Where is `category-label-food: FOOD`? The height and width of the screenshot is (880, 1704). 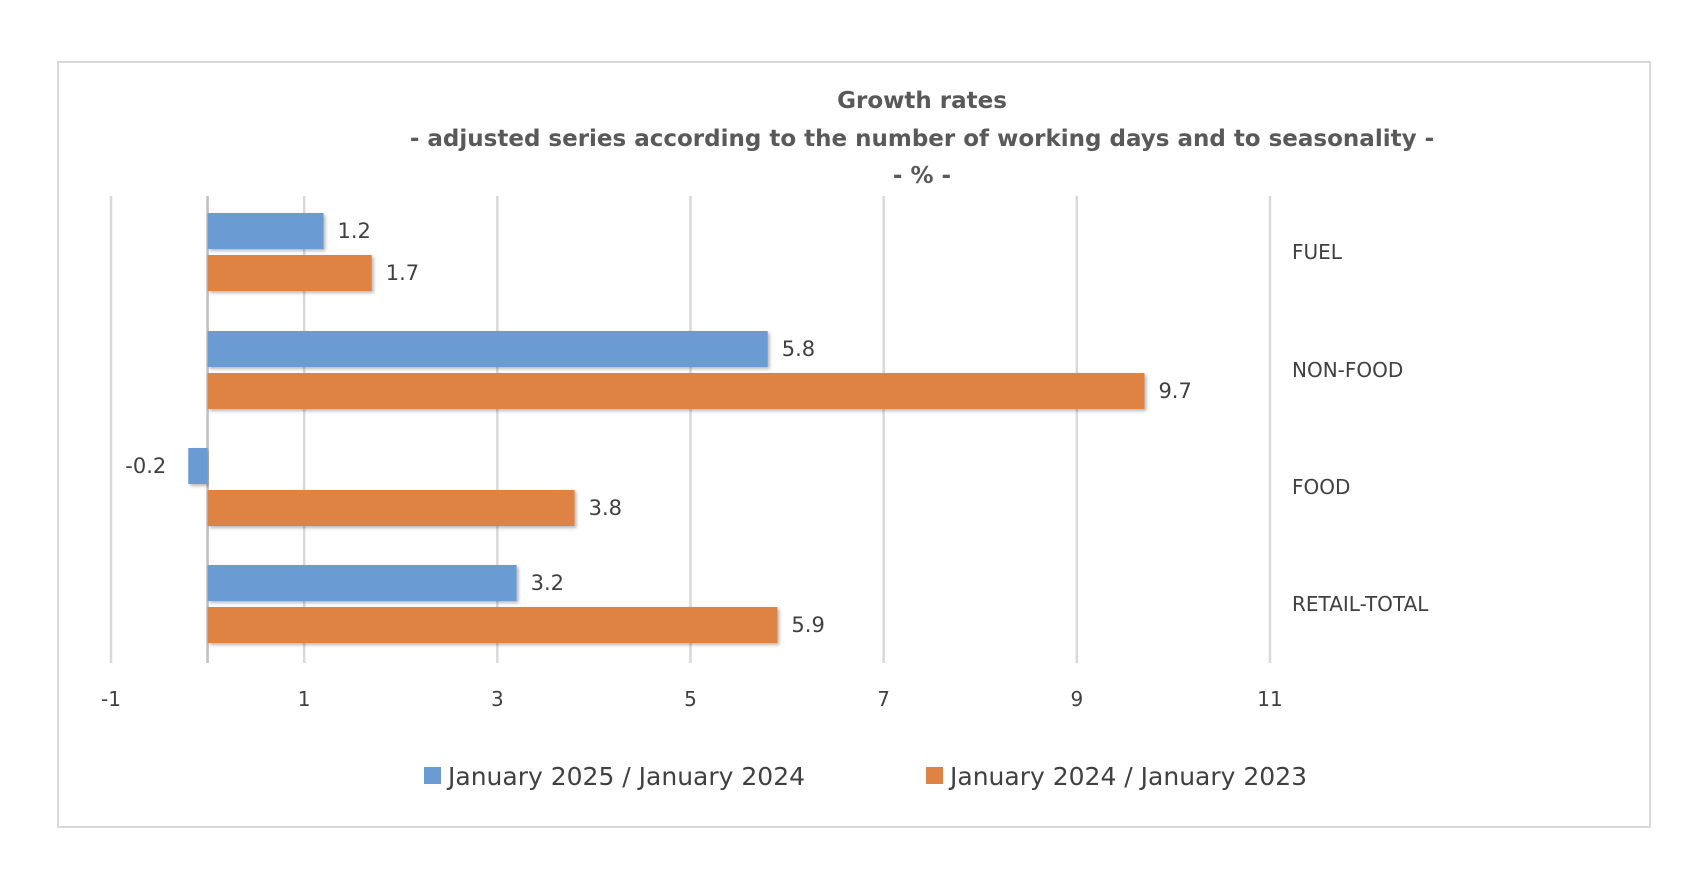 category-label-food: FOOD is located at coordinates (1321, 487).